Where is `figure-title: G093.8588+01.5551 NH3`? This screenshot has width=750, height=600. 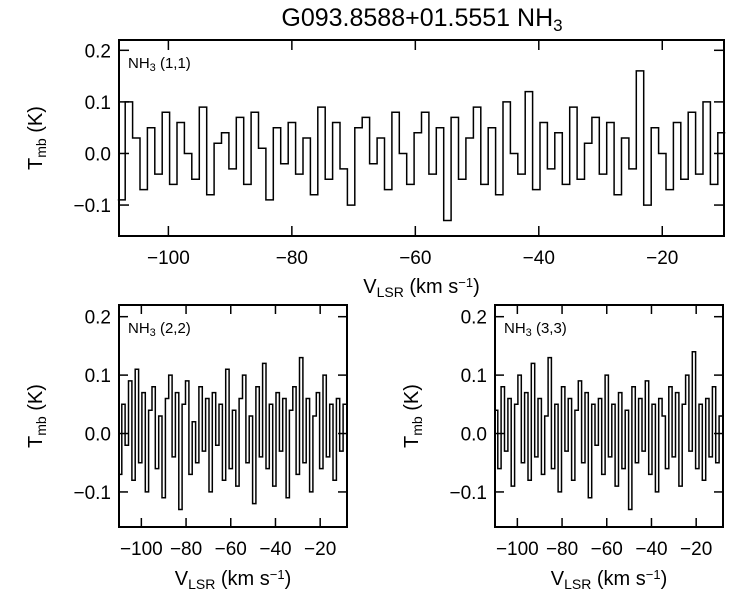
figure-title: G093.8588+01.5551 NH3 is located at coordinates (421, 19).